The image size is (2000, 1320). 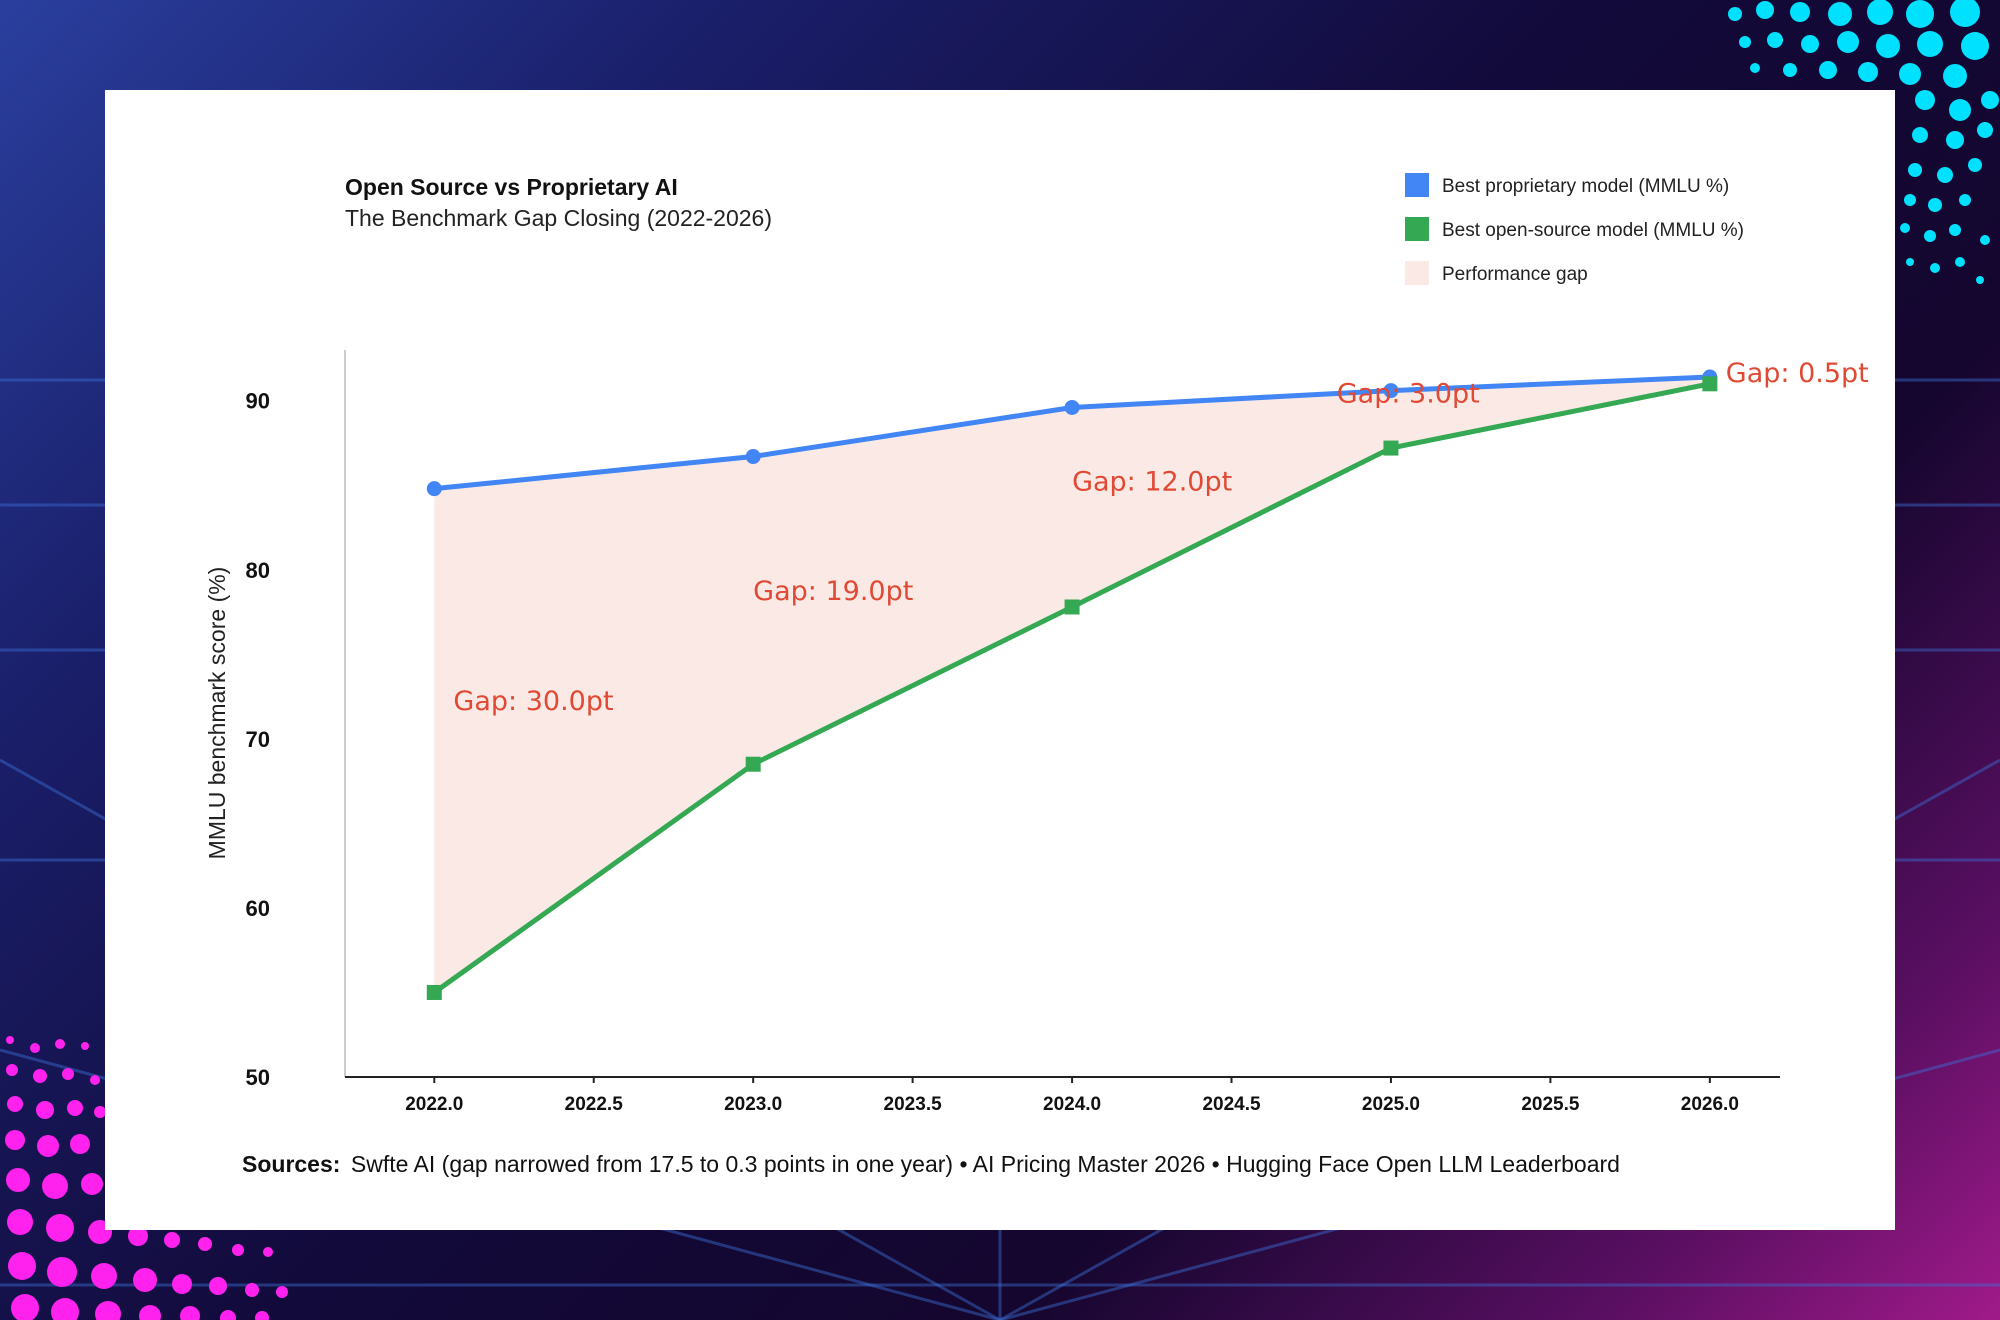 What do you see at coordinates (1152, 481) in the screenshot?
I see `gap-annotation: Gap: 12.0pt` at bounding box center [1152, 481].